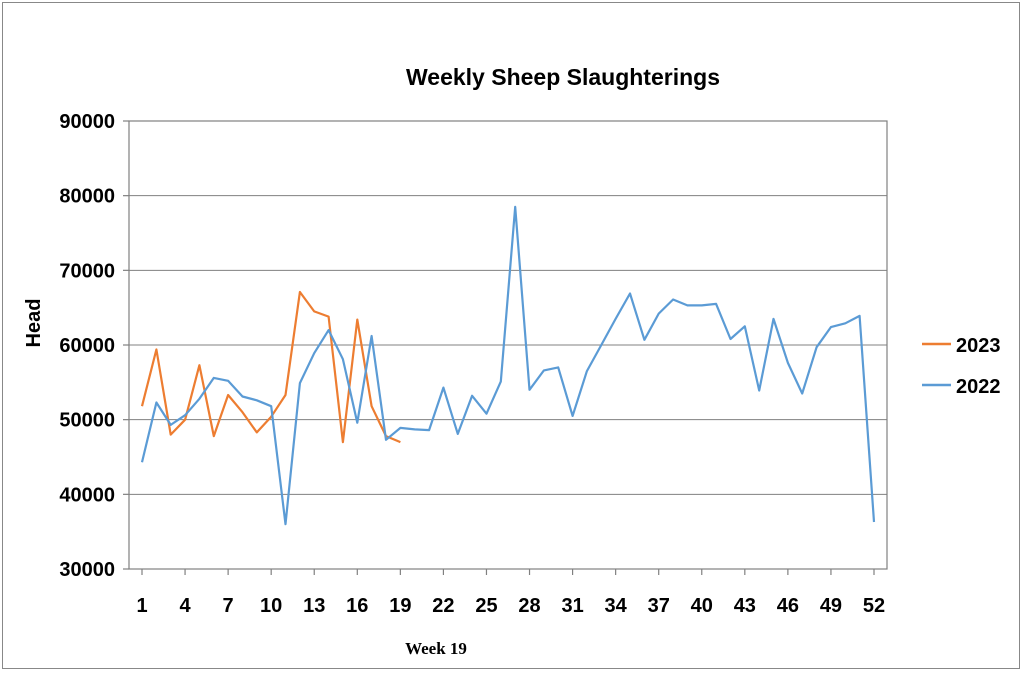 The image size is (1024, 673). What do you see at coordinates (831, 606) in the screenshot?
I see `x-tick-label-16: 49` at bounding box center [831, 606].